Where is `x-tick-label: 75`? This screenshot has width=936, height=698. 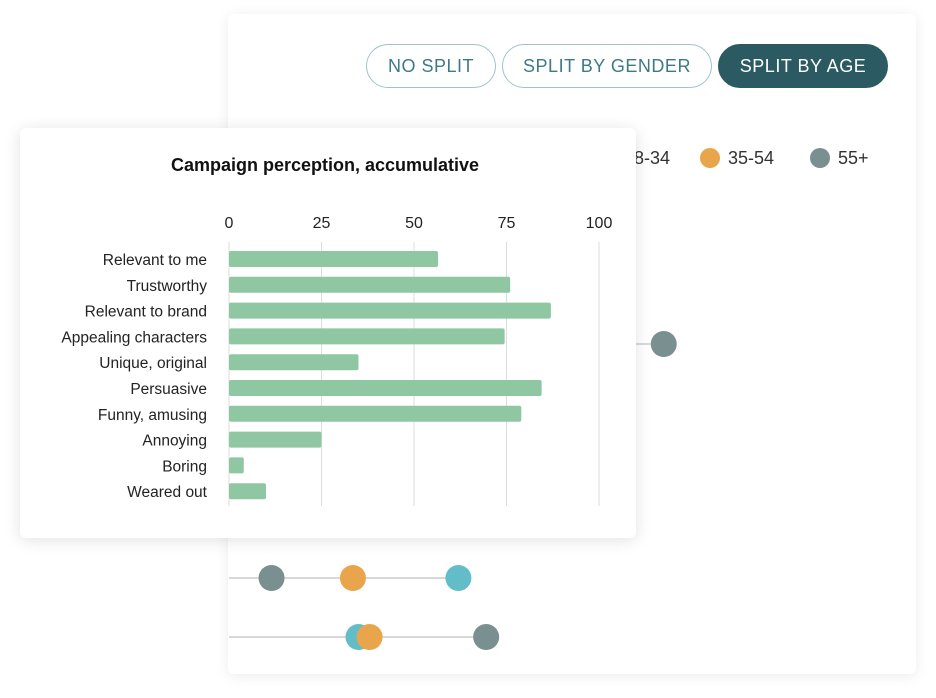
x-tick-label: 75 is located at coordinates (507, 223).